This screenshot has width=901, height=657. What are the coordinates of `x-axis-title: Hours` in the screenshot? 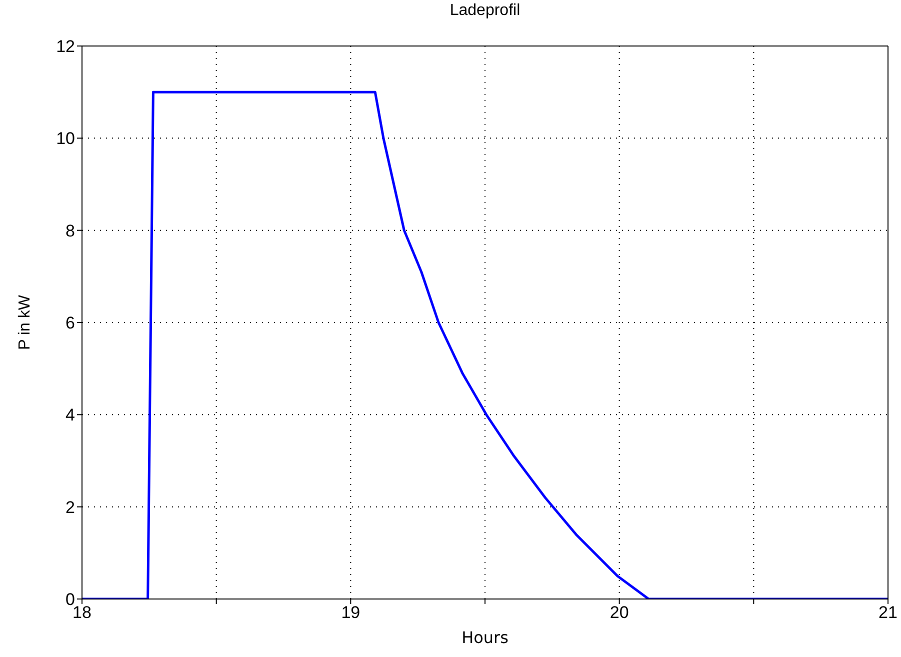 It's located at (485, 637).